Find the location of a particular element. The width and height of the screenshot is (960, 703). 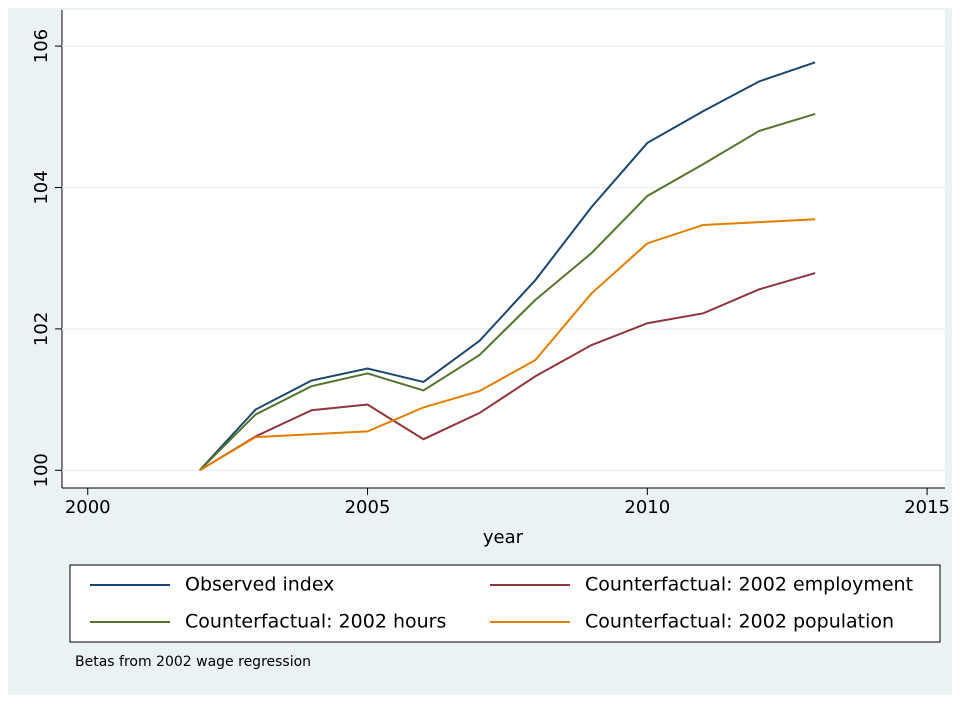

y-tick-label: 106 is located at coordinates (41, 46).